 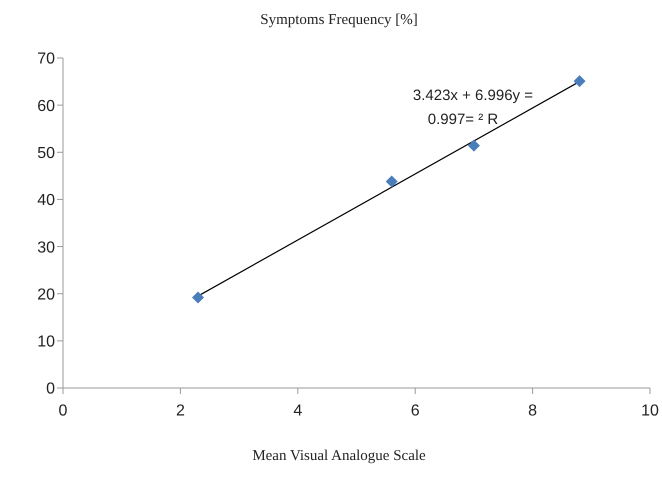 What do you see at coordinates (533, 411) in the screenshot?
I see `x-tick-label: 8` at bounding box center [533, 411].